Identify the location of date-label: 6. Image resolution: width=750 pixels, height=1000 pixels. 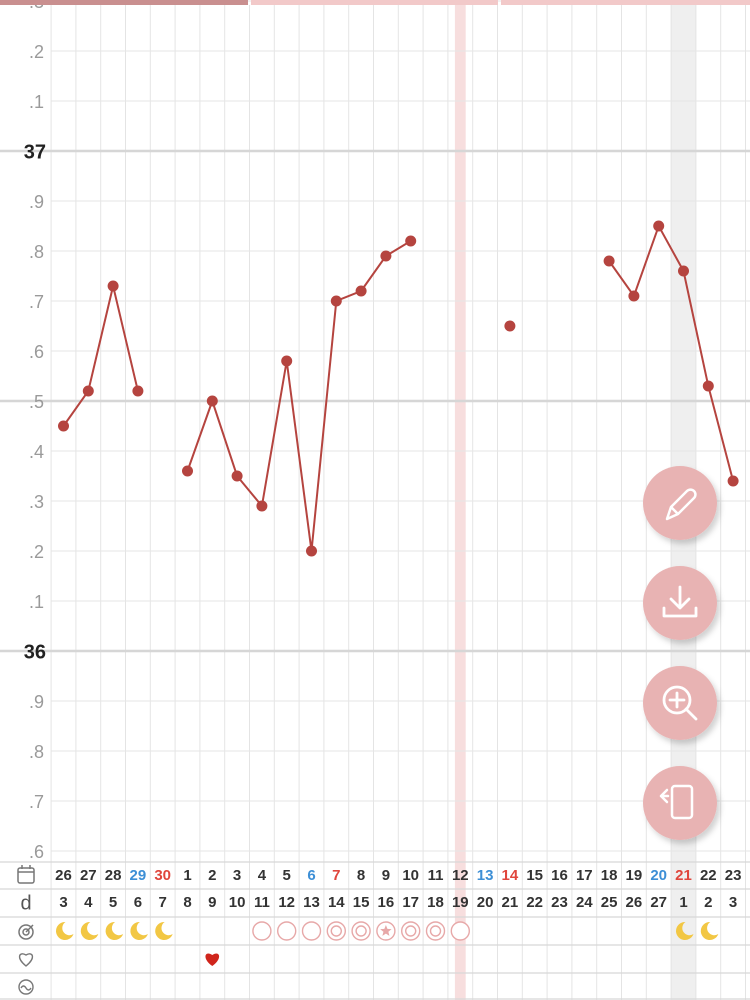
(311, 875).